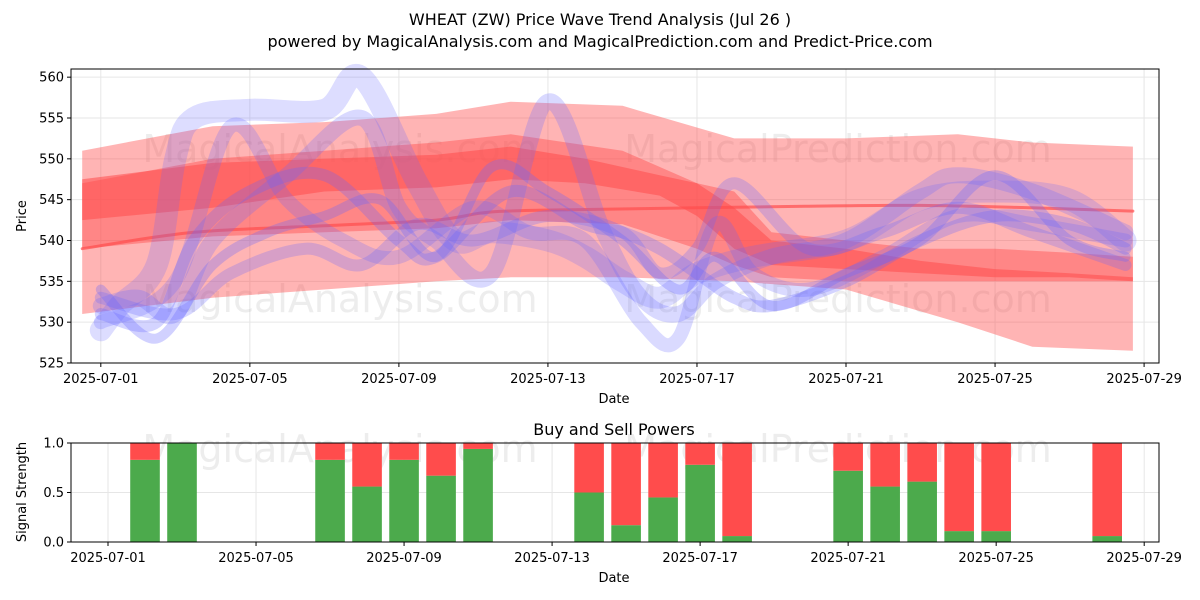 The image size is (1200, 600). Describe the element at coordinates (51, 323) in the screenshot. I see `price-ytick-label-1: 530` at that location.